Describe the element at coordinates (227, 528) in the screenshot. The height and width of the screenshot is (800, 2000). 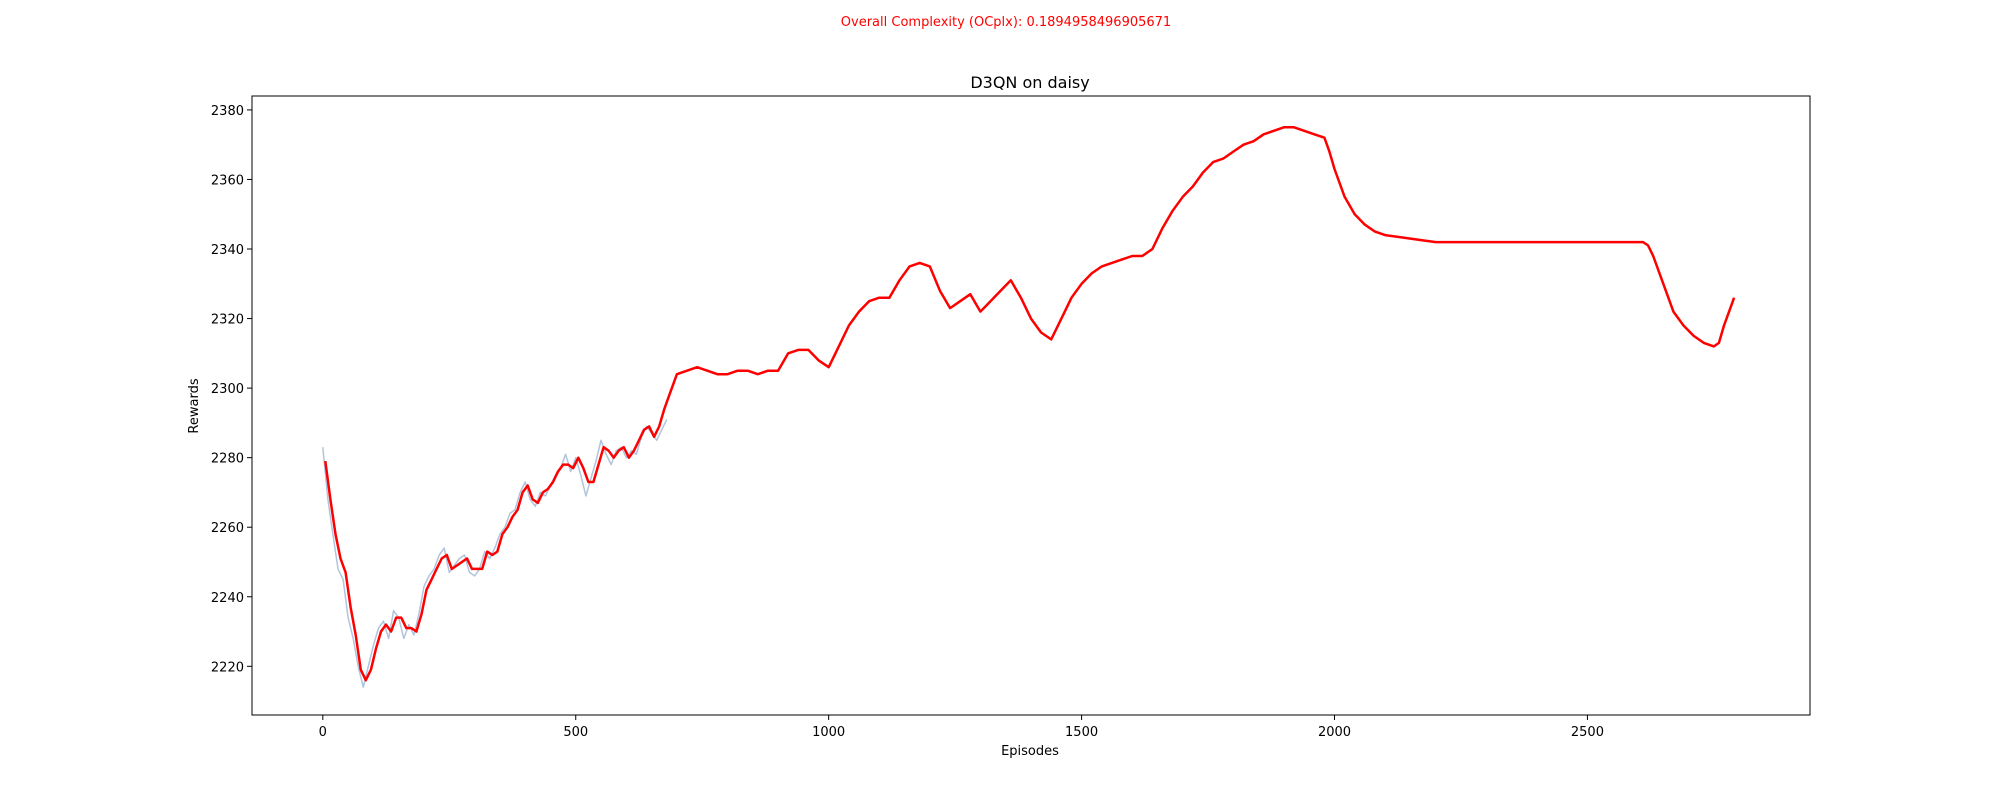
I see `y-tick-label: 2260` at that location.